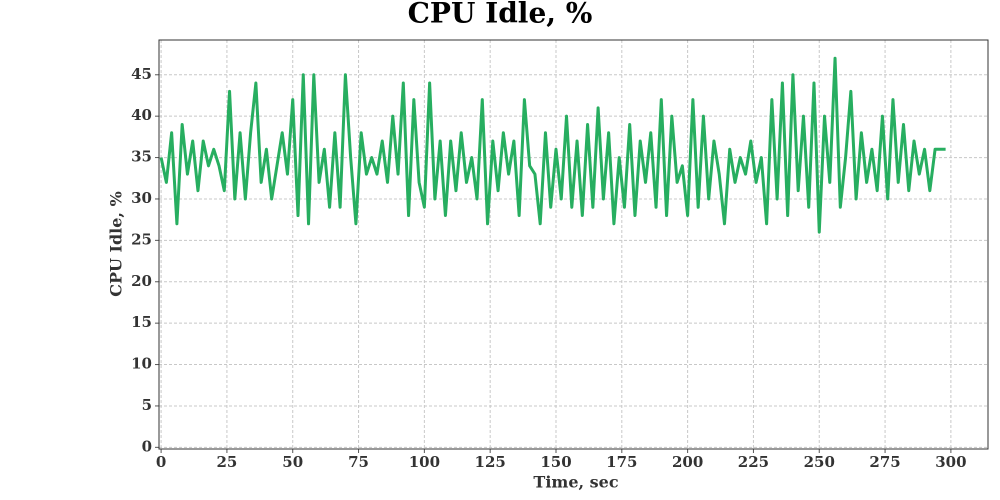 This screenshot has width=1000, height=500. What do you see at coordinates (141, 74) in the screenshot?
I see `y-tick-label: 45` at bounding box center [141, 74].